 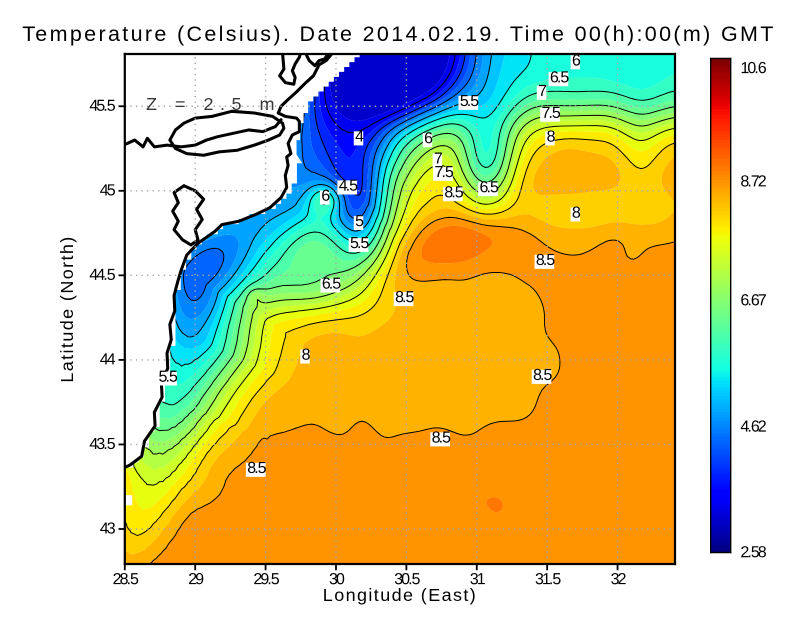 What do you see at coordinates (67, 308) in the screenshot?
I see `svg-text: Latitude (North)` at bounding box center [67, 308].